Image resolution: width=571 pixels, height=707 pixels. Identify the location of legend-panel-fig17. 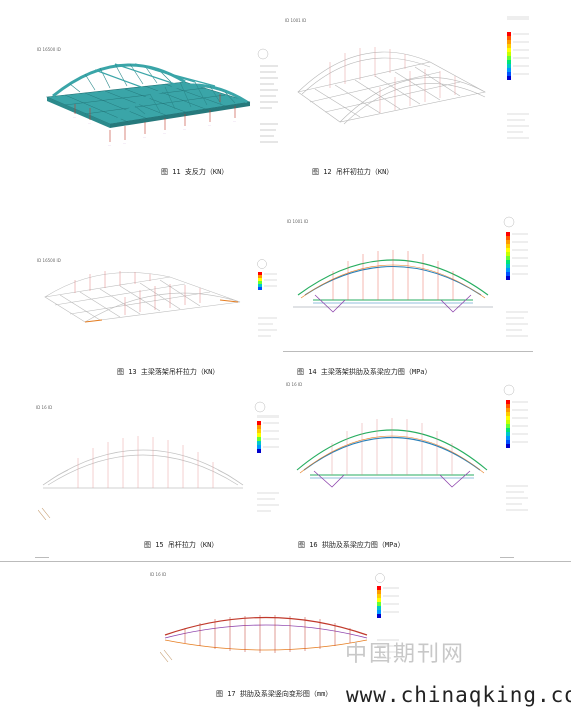
(387, 616).